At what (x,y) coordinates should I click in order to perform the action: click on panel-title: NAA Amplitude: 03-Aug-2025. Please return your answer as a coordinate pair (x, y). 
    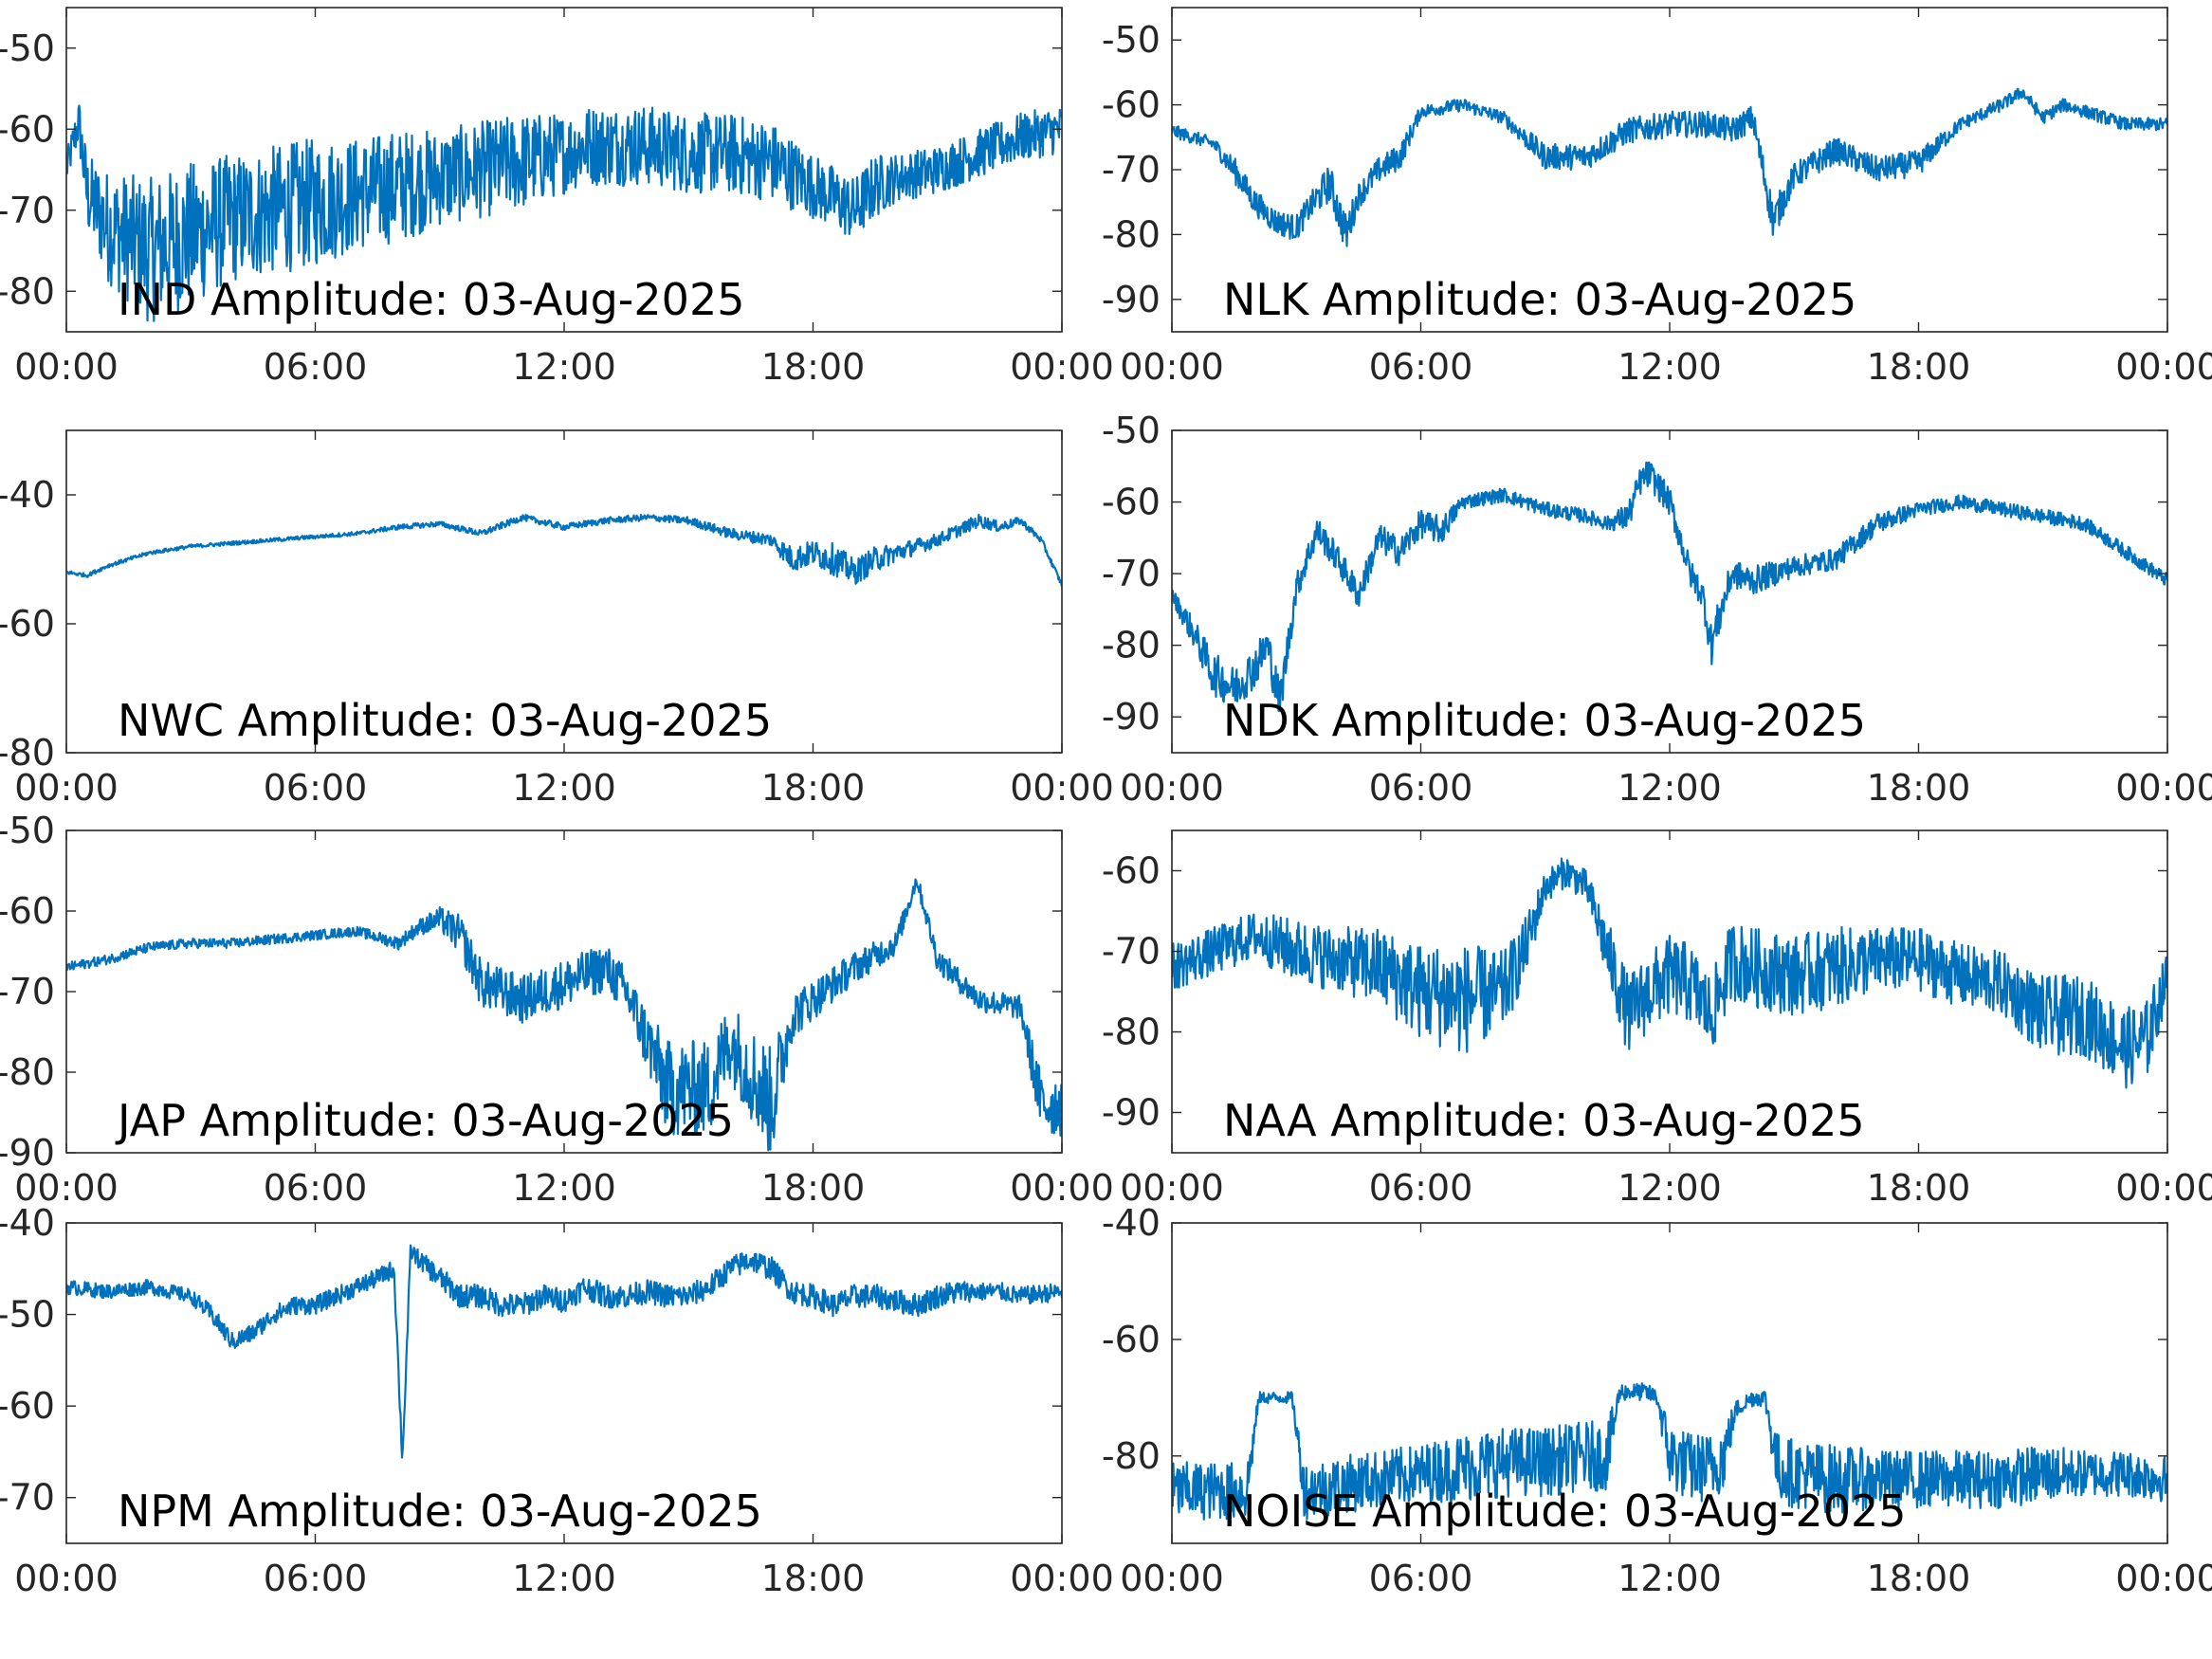
    Looking at the image, I should click on (1544, 1120).